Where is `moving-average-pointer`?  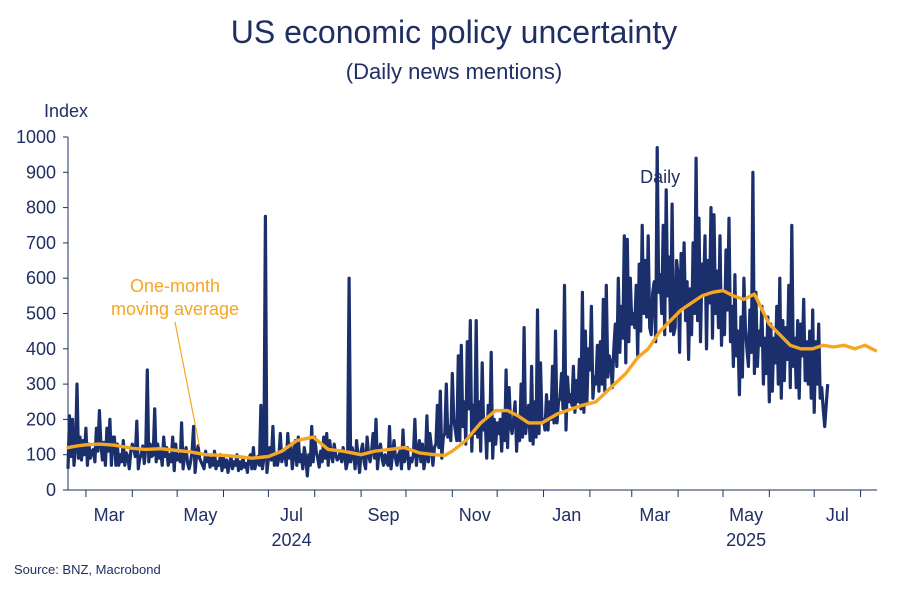 moving-average-pointer is located at coordinates (187, 384).